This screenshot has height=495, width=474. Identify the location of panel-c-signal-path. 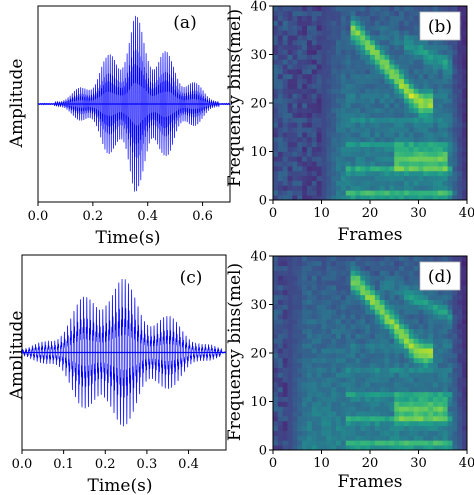
(124, 352).